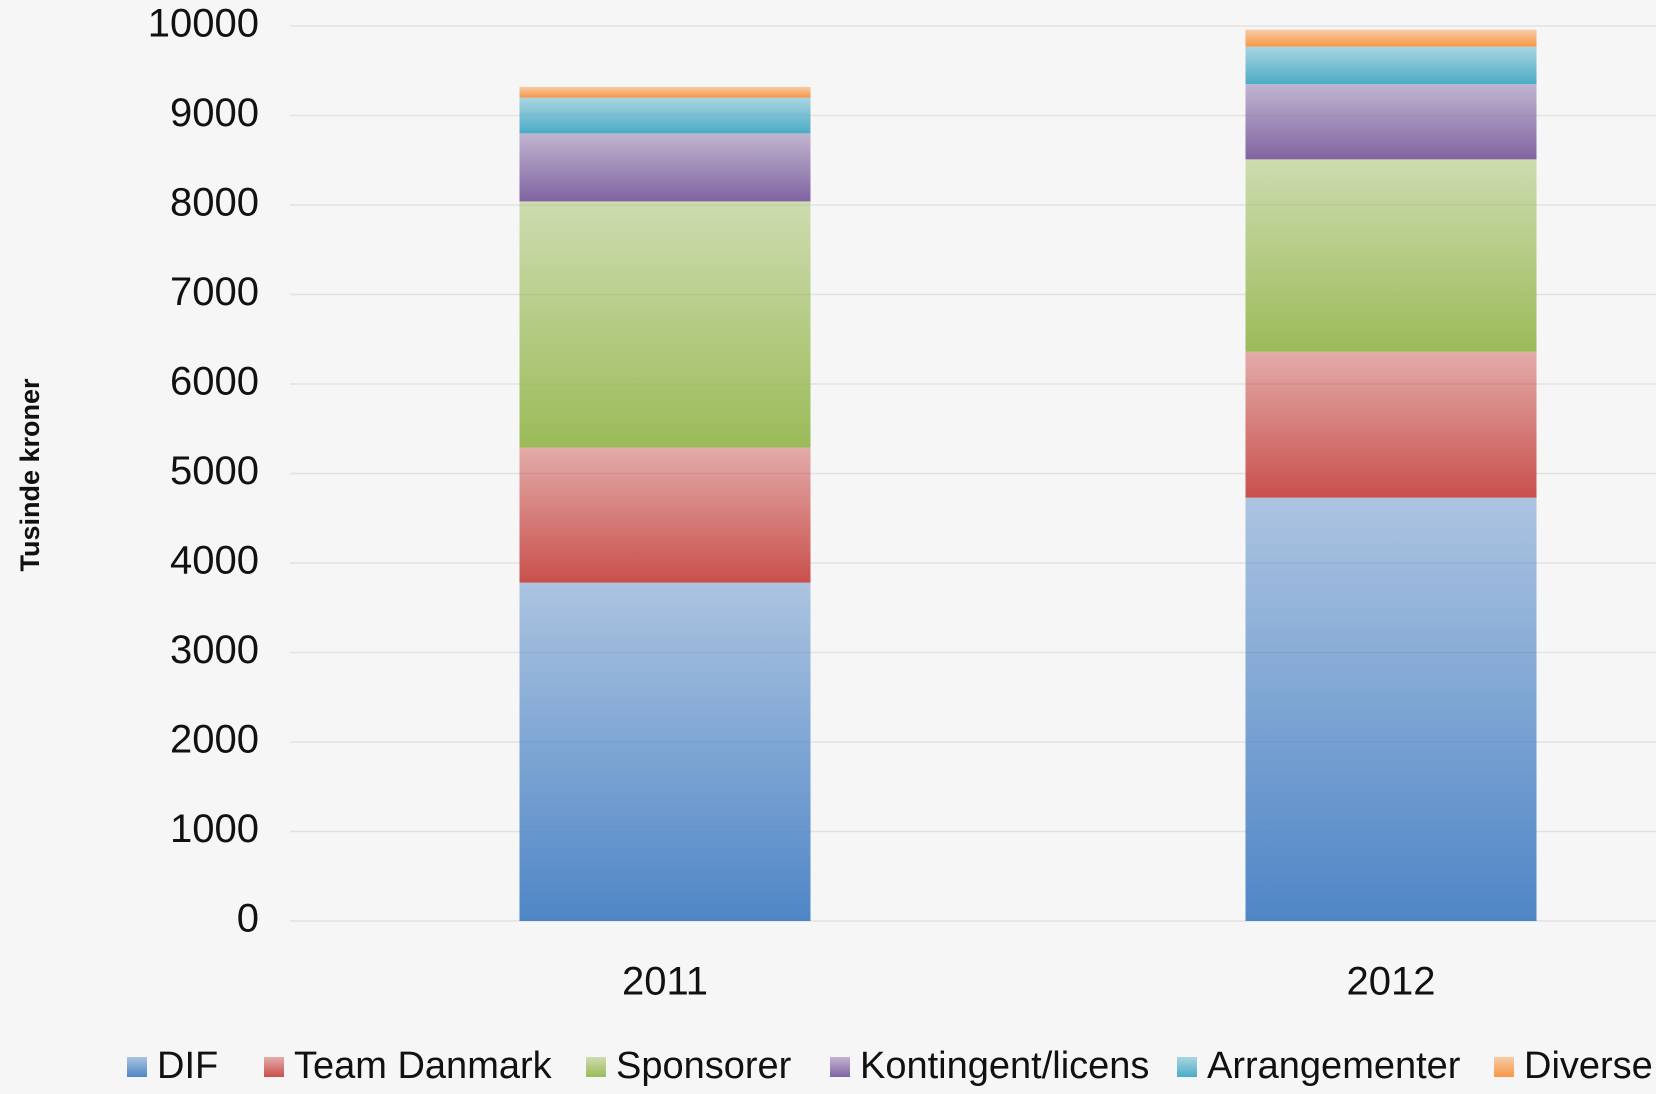  What do you see at coordinates (1334, 1066) in the screenshot?
I see `legend-label: Arrangementer` at bounding box center [1334, 1066].